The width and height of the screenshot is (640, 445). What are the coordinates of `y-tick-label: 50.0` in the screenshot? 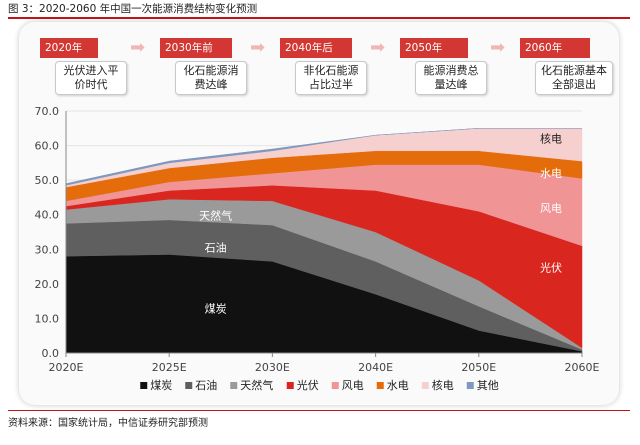 It's located at (47, 180).